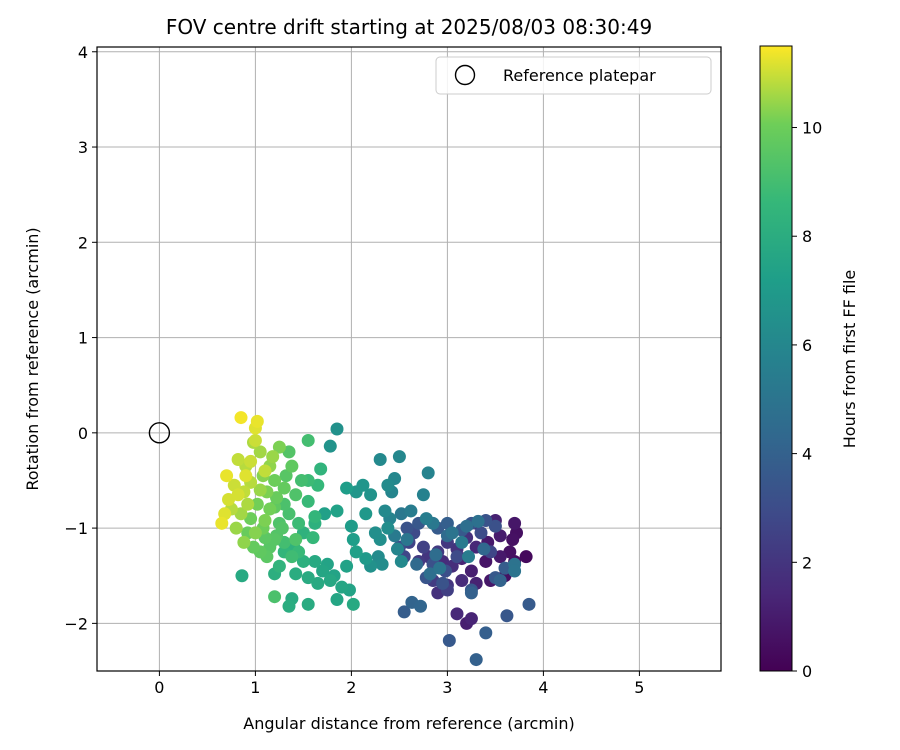 The image size is (900, 750). I want to click on colorbar-ticks: 0 2 4 6 8 10, so click(807, 400).